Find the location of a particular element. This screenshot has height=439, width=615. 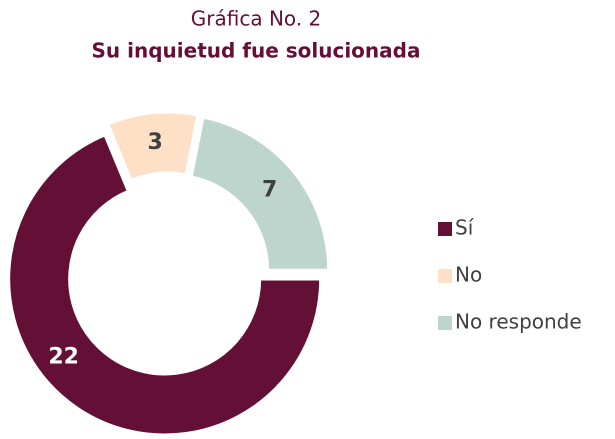

legend-label: No is located at coordinates (468, 275).